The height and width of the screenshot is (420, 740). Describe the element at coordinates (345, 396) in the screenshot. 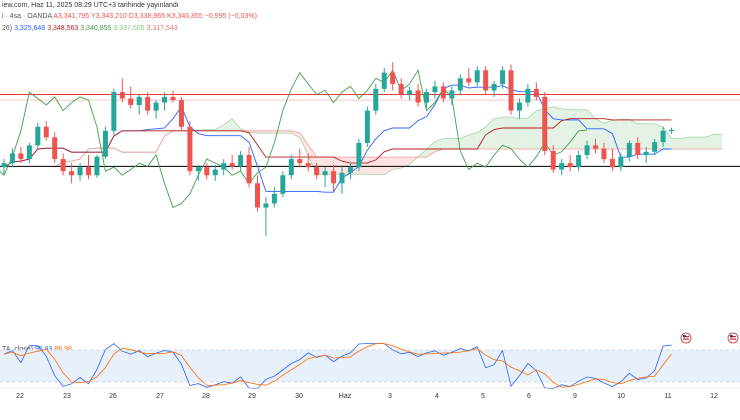

I see `x-tick-label: Haz` at that location.